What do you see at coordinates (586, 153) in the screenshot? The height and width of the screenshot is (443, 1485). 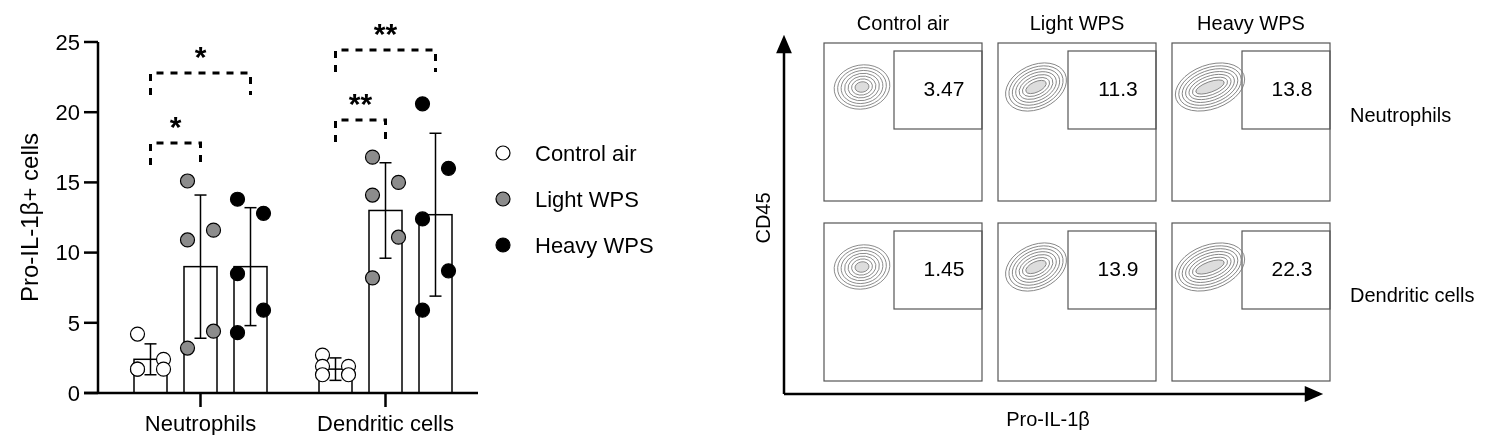 I see `legend-label: Control air` at bounding box center [586, 153].